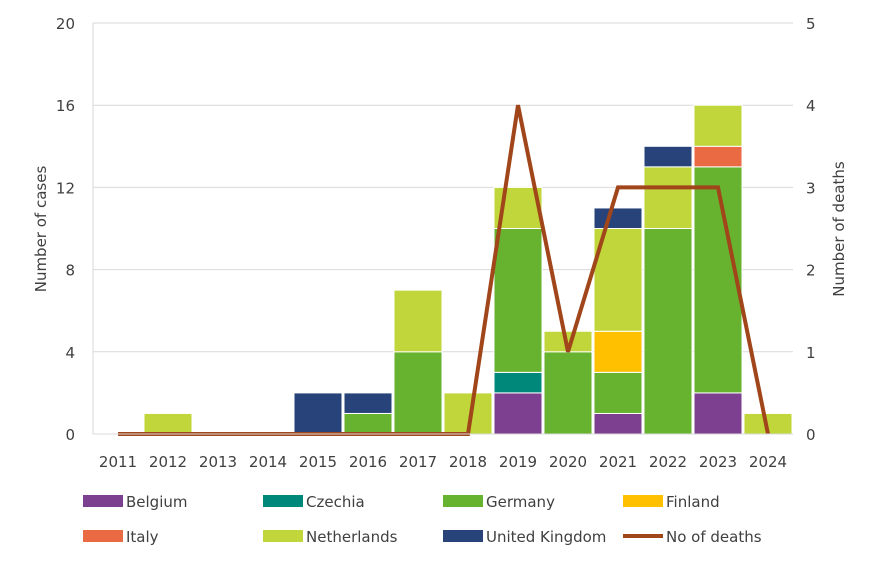  I want to click on x-tick-label: 2017, so click(418, 462).